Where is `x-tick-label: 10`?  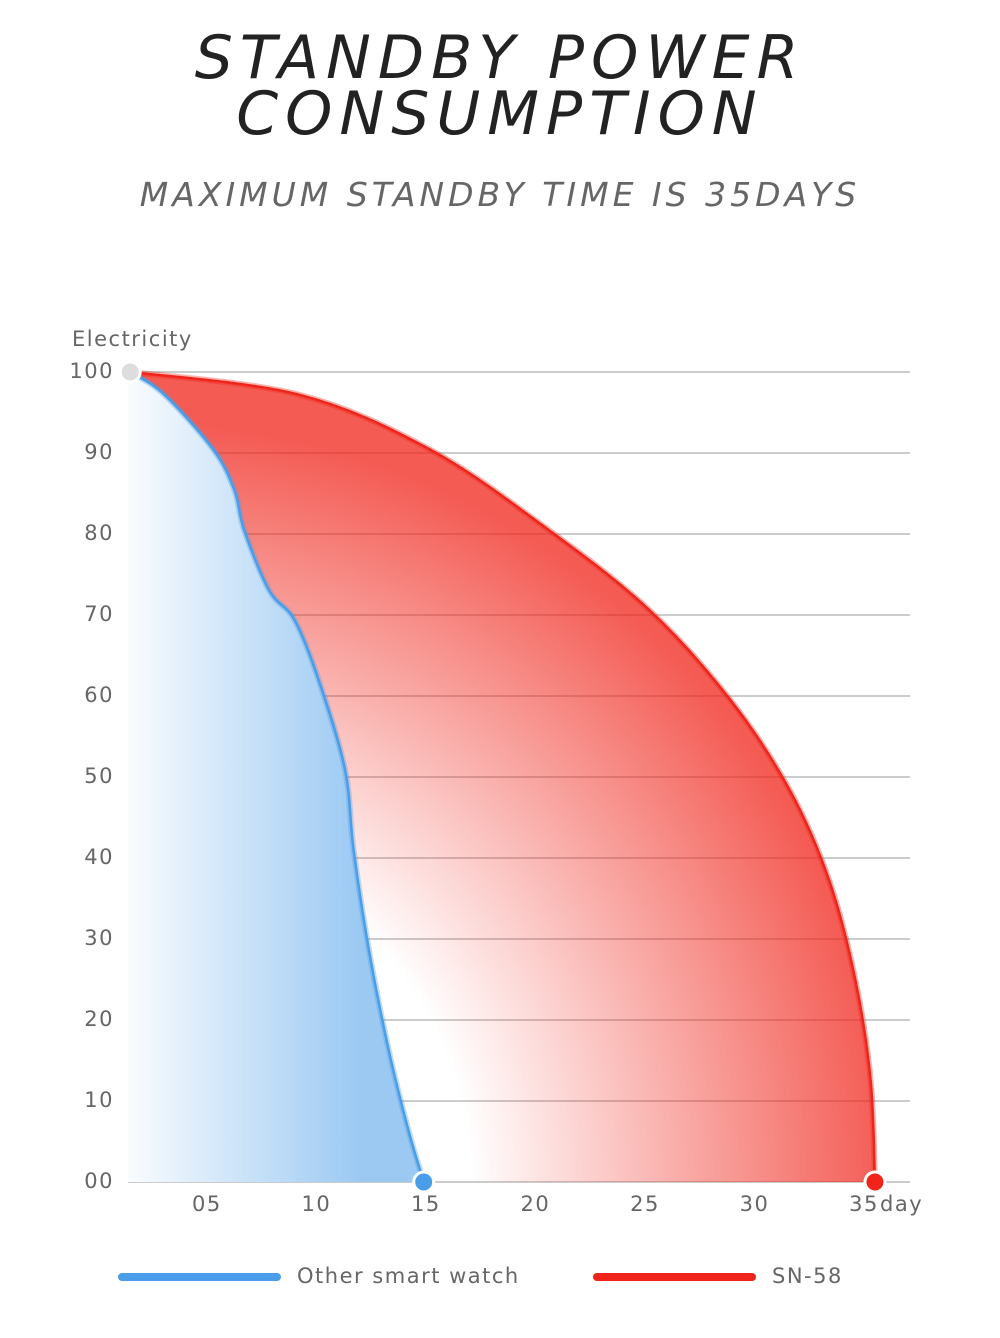 x-tick-label: 10 is located at coordinates (317, 1204).